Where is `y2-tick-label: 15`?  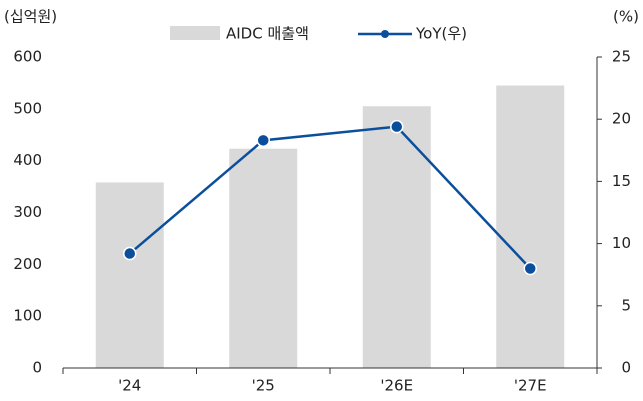 y2-tick-label: 15 is located at coordinates (621, 181).